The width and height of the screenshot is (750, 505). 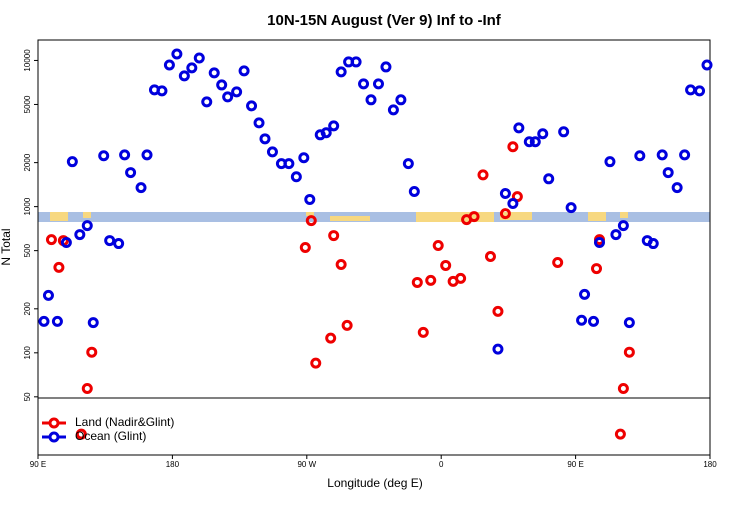 I want to click on y-tick-label: 5000, so click(x=27, y=104).